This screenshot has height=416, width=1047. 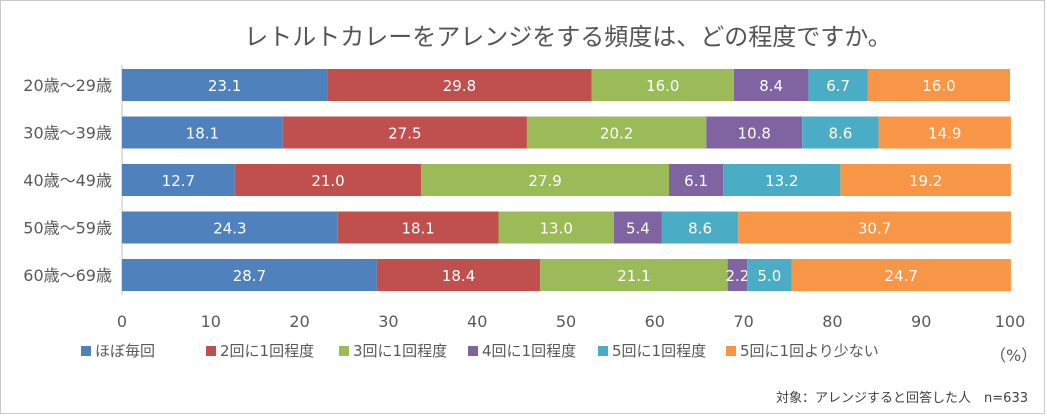 I want to click on footnote: 対象：アレンジすると回答した人 n=633, so click(x=902, y=398).